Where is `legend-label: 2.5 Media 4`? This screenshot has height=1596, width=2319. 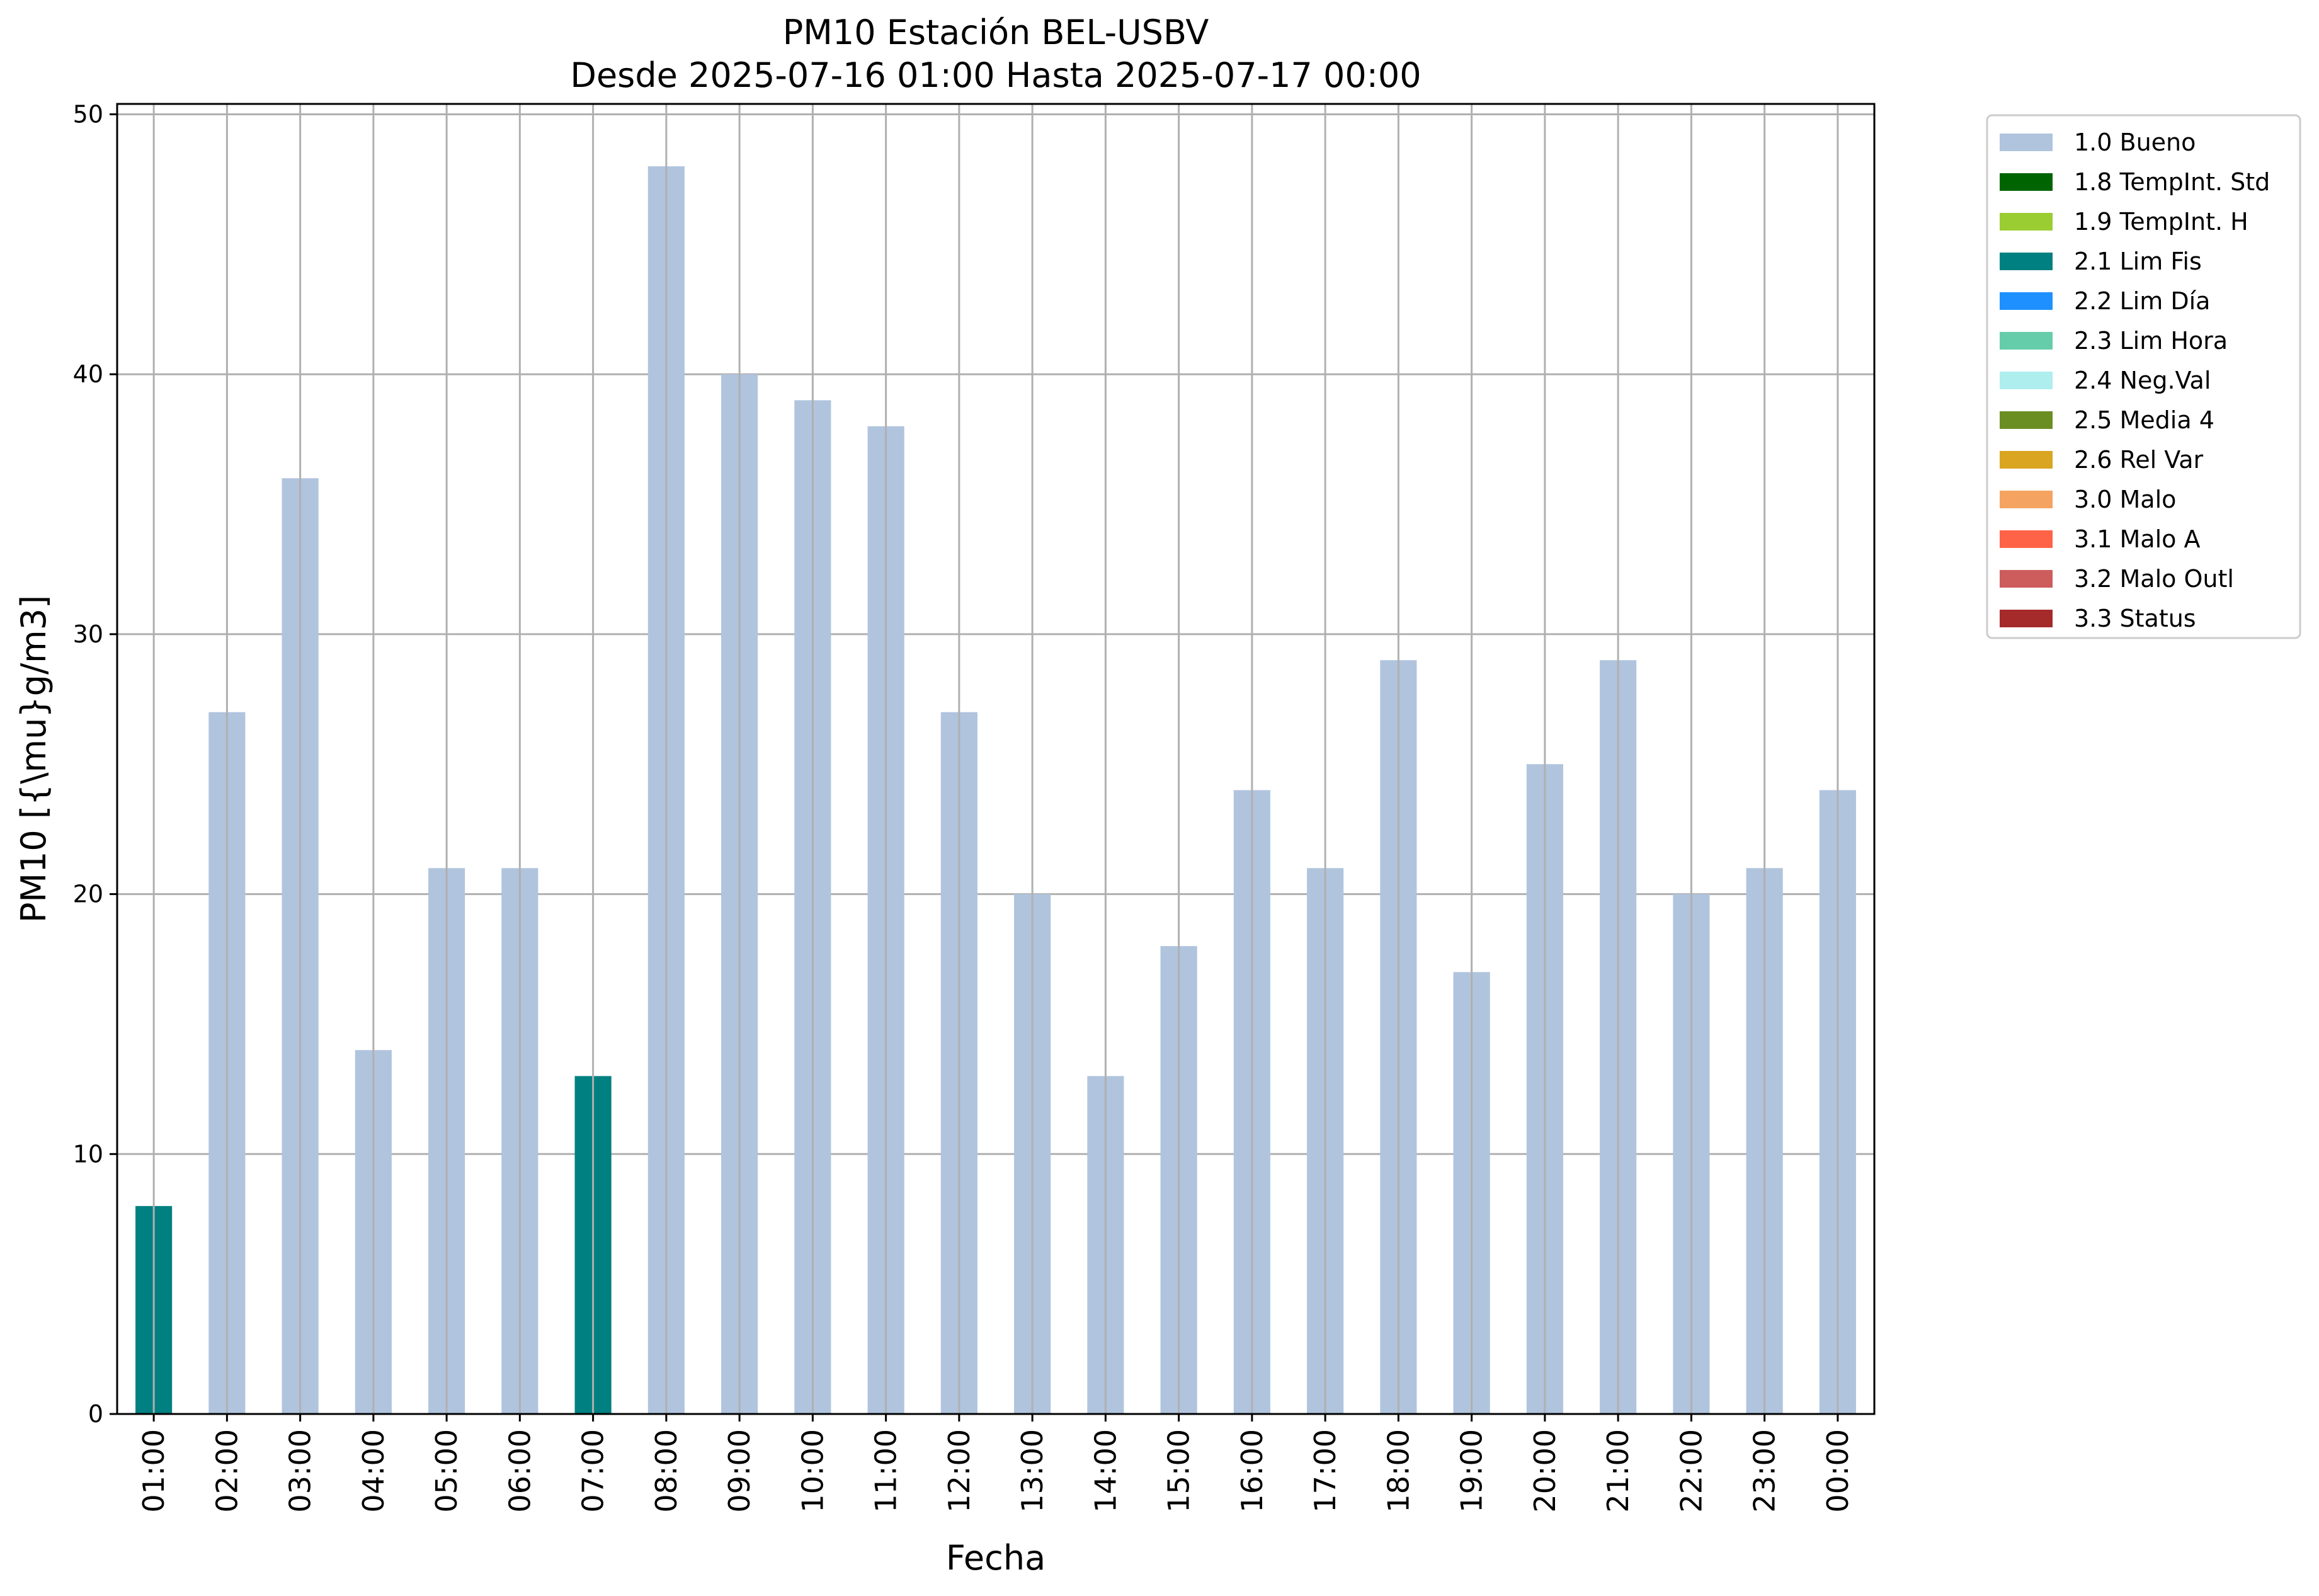 legend-label: 2.5 Media 4 is located at coordinates (2144, 420).